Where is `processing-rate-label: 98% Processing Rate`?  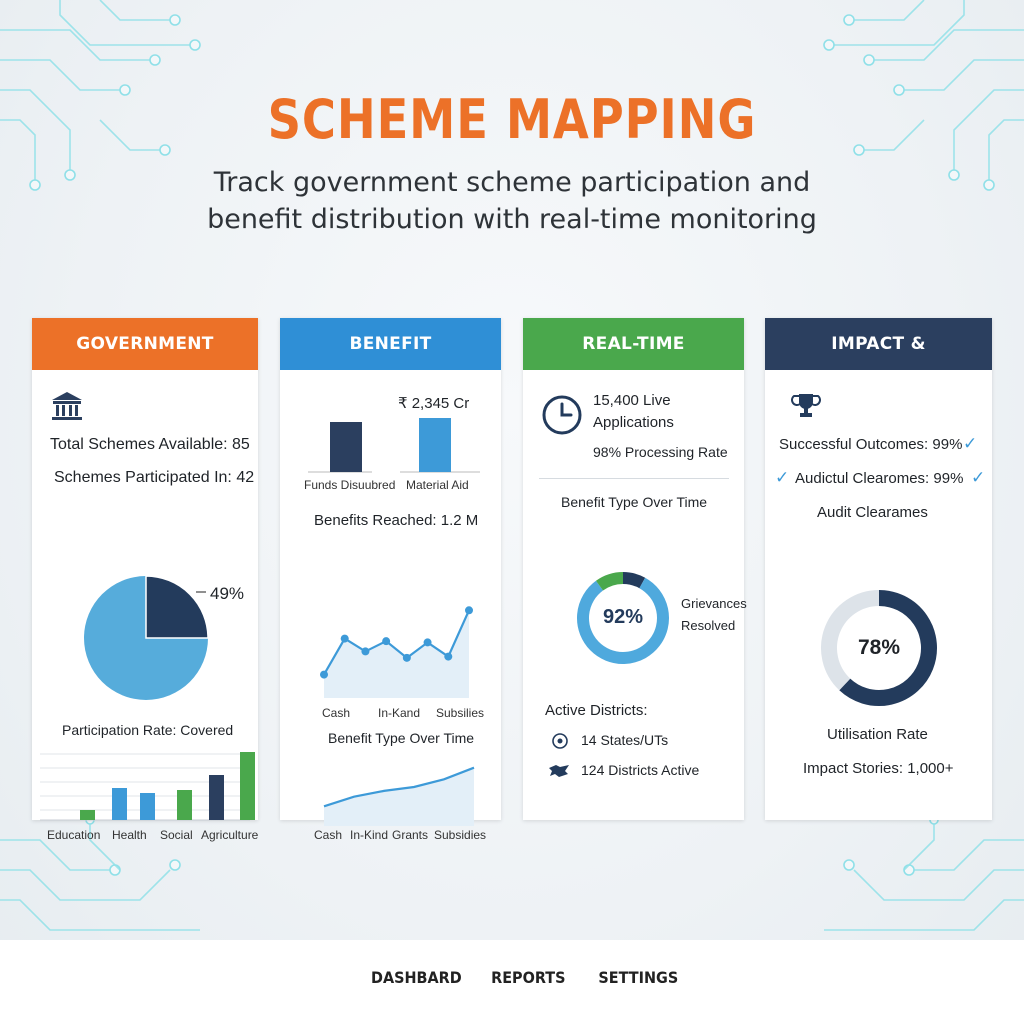 processing-rate-label: 98% Processing Rate is located at coordinates (660, 452).